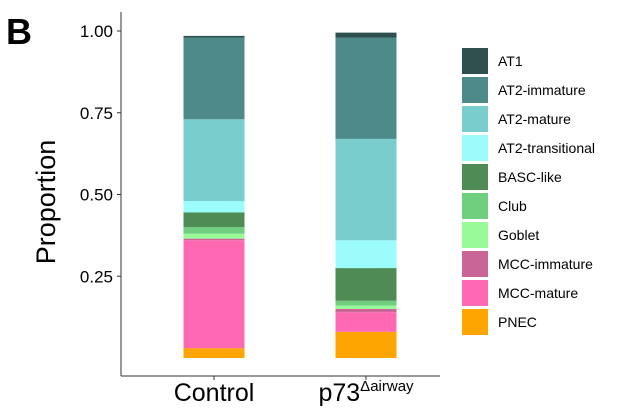 This screenshot has height=419, width=624. I want to click on y-tick-label: 0.50, so click(96, 195).